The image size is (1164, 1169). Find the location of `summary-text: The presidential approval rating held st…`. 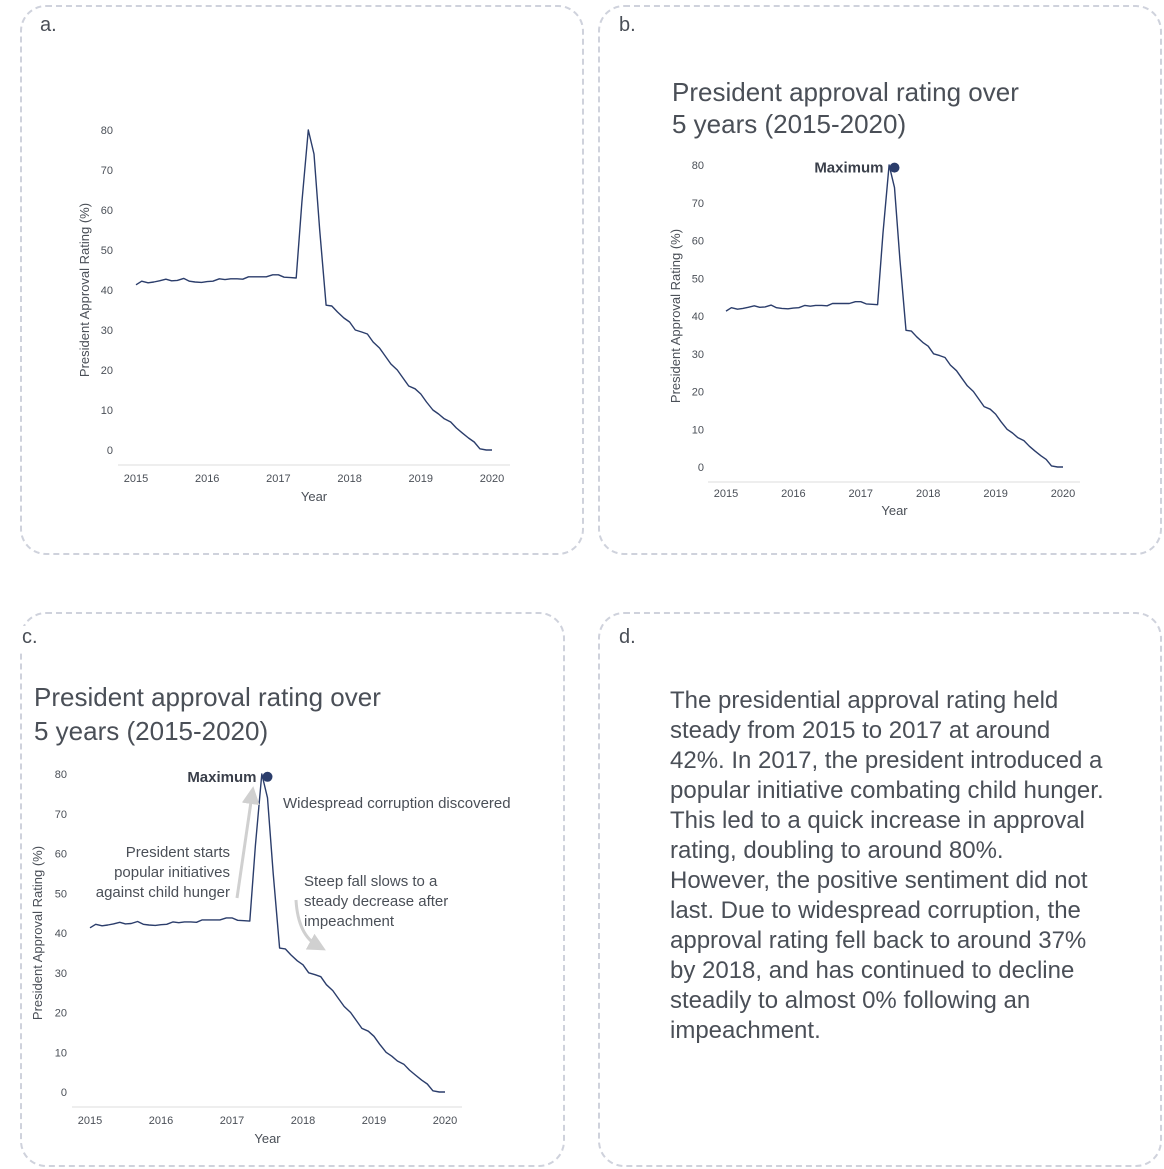

summary-text: The presidential approval rating held st… is located at coordinates (887, 865).